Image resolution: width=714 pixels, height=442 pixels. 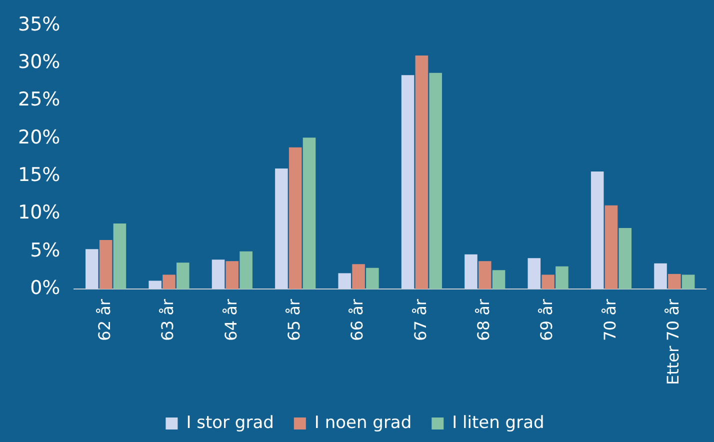 I want to click on x-tick-label: Etter 70 år, so click(x=673, y=342).